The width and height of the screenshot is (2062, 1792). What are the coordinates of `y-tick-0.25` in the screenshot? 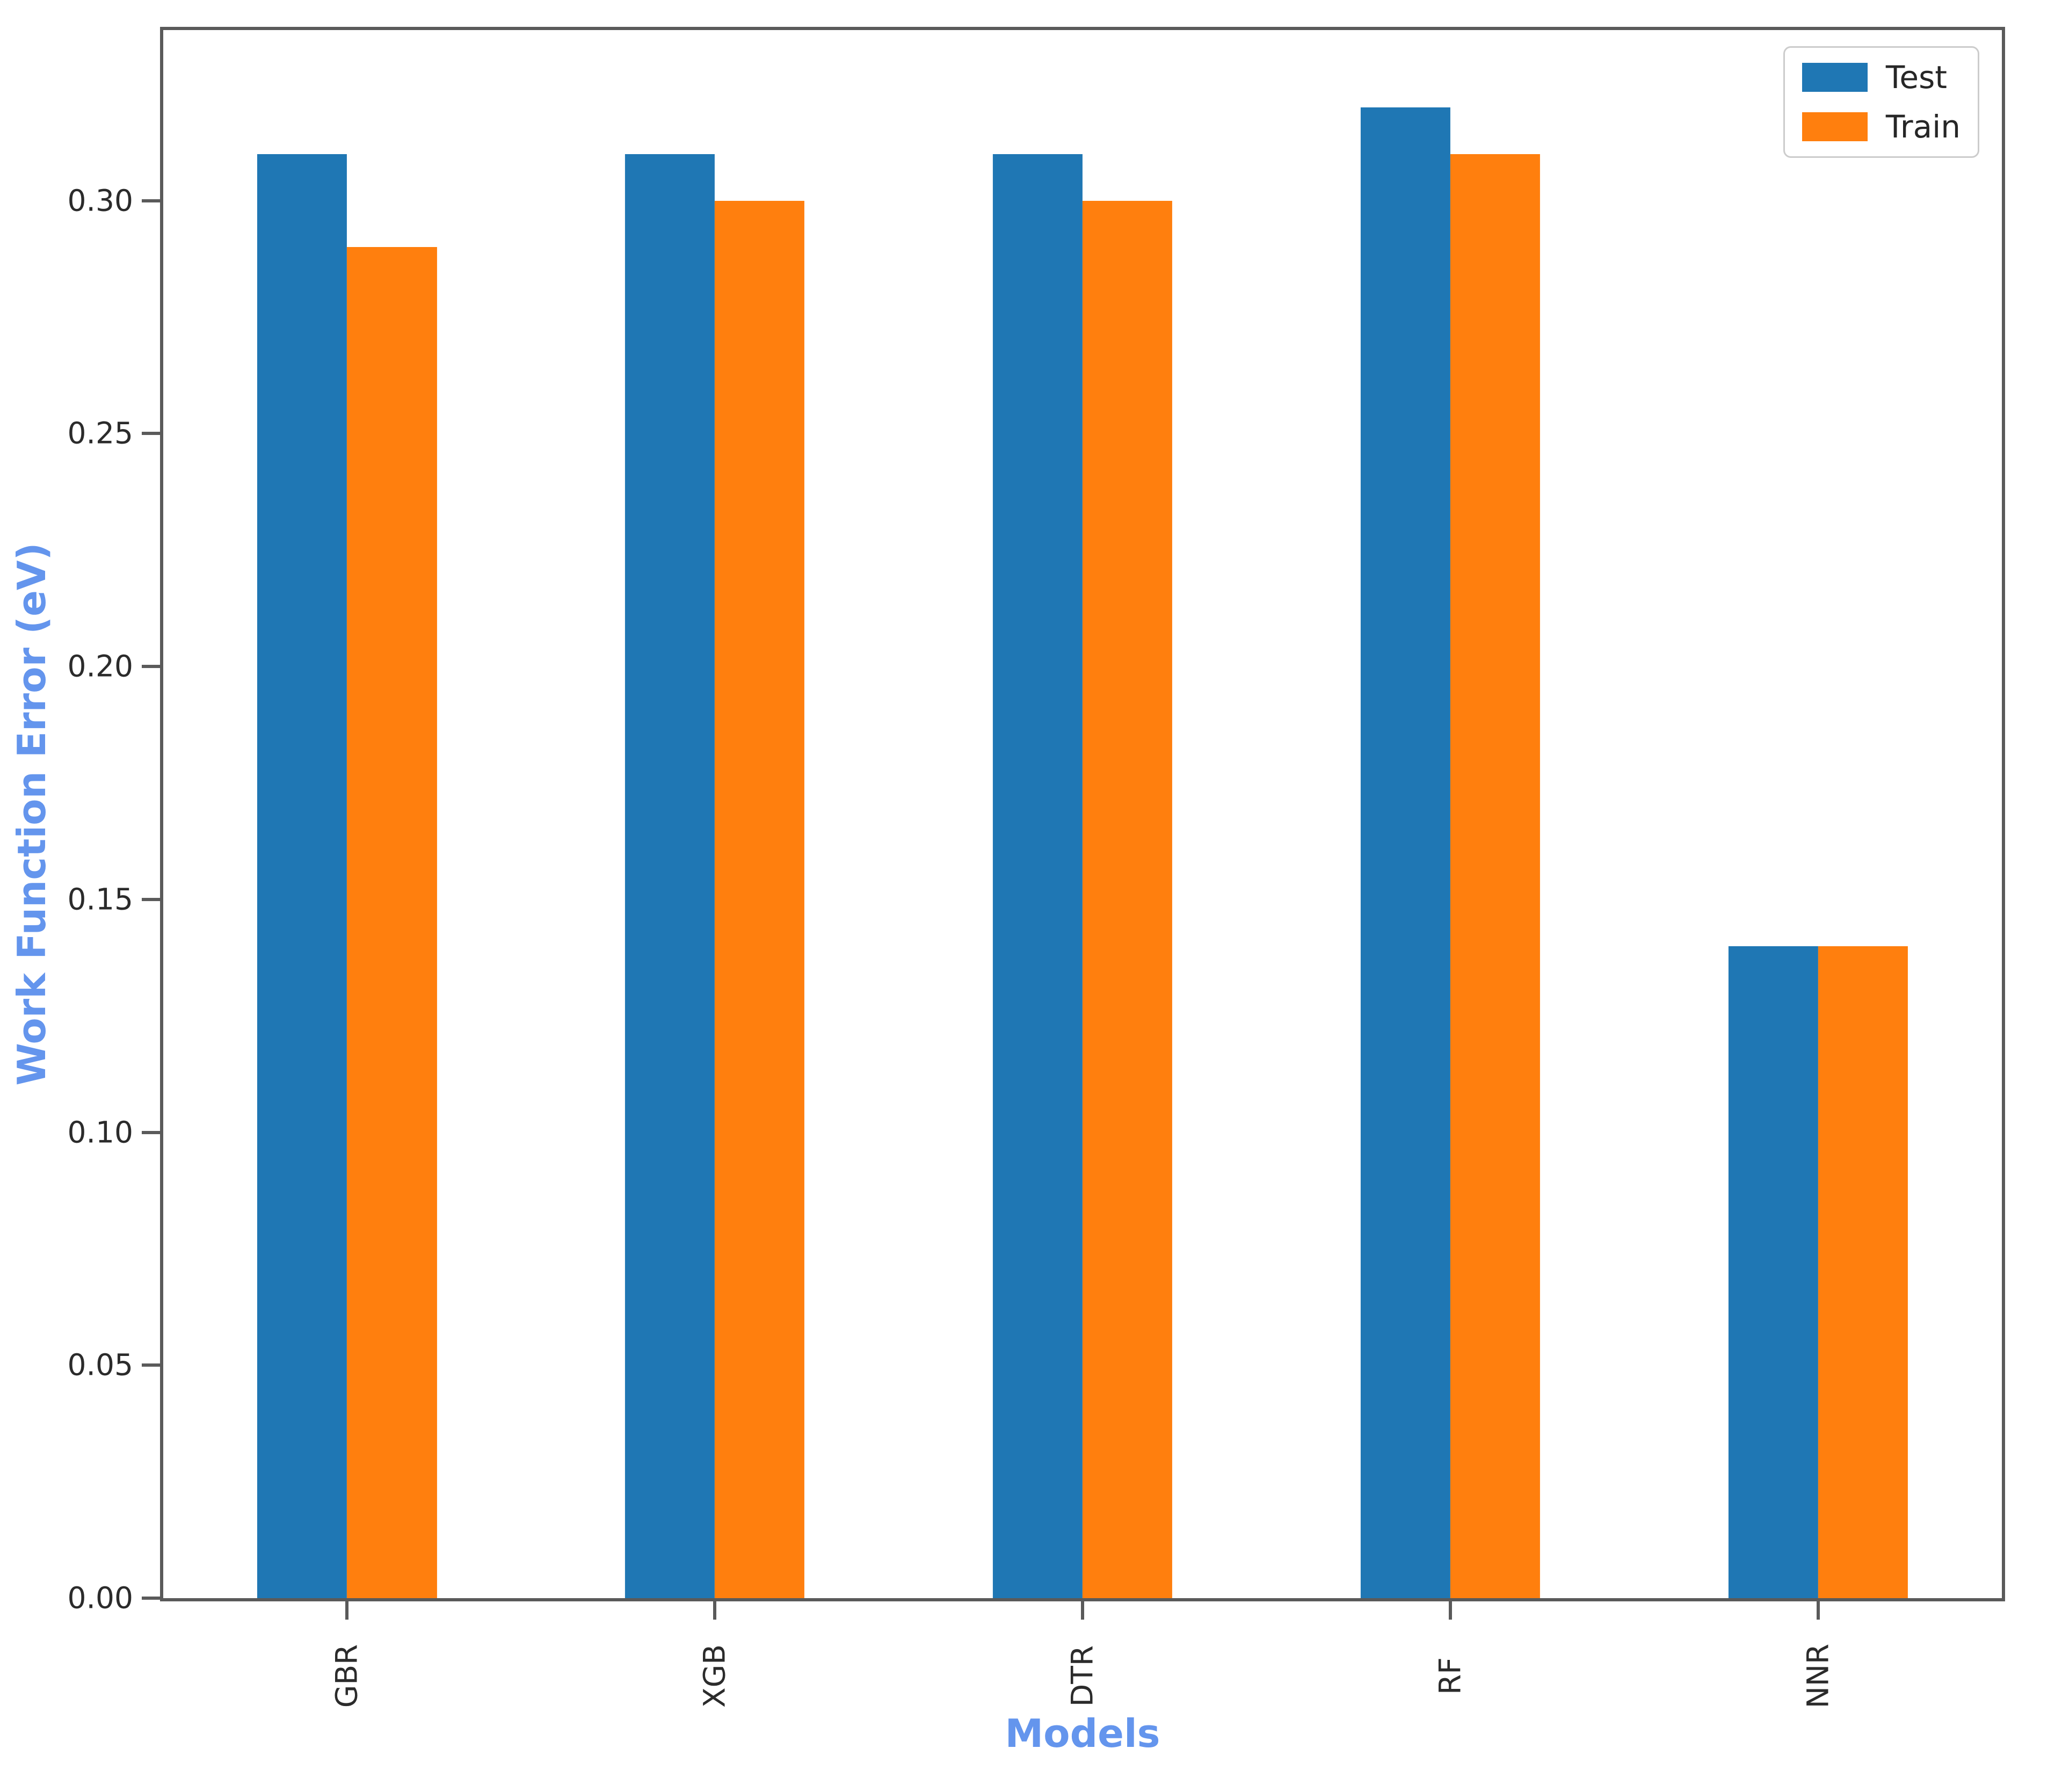 It's located at (151, 434).